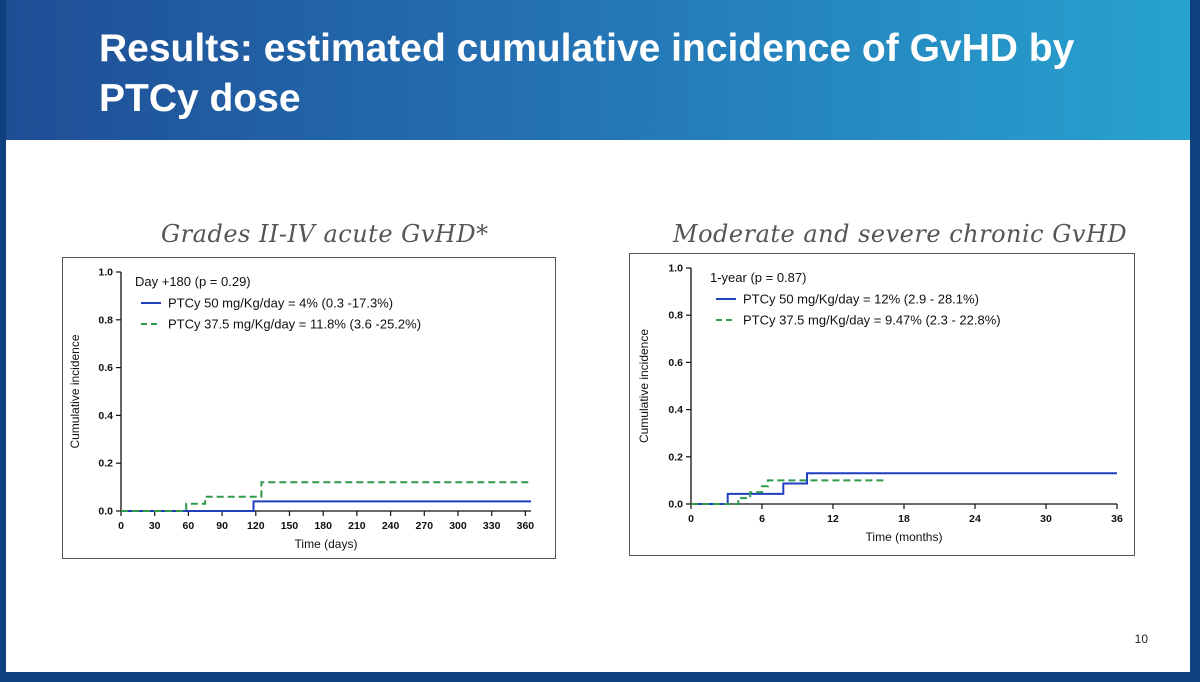  Describe the element at coordinates (458, 526) in the screenshot. I see `chart-1-x-tick-label: 300` at that location.